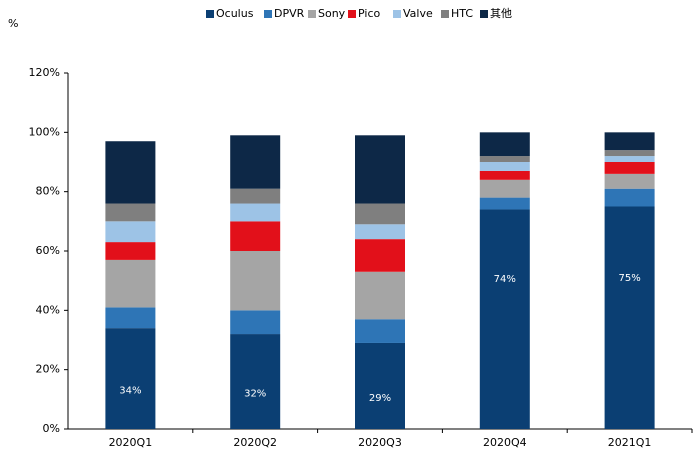  Describe the element at coordinates (44, 131) in the screenshot. I see `y-tick-label: 100%` at that location.